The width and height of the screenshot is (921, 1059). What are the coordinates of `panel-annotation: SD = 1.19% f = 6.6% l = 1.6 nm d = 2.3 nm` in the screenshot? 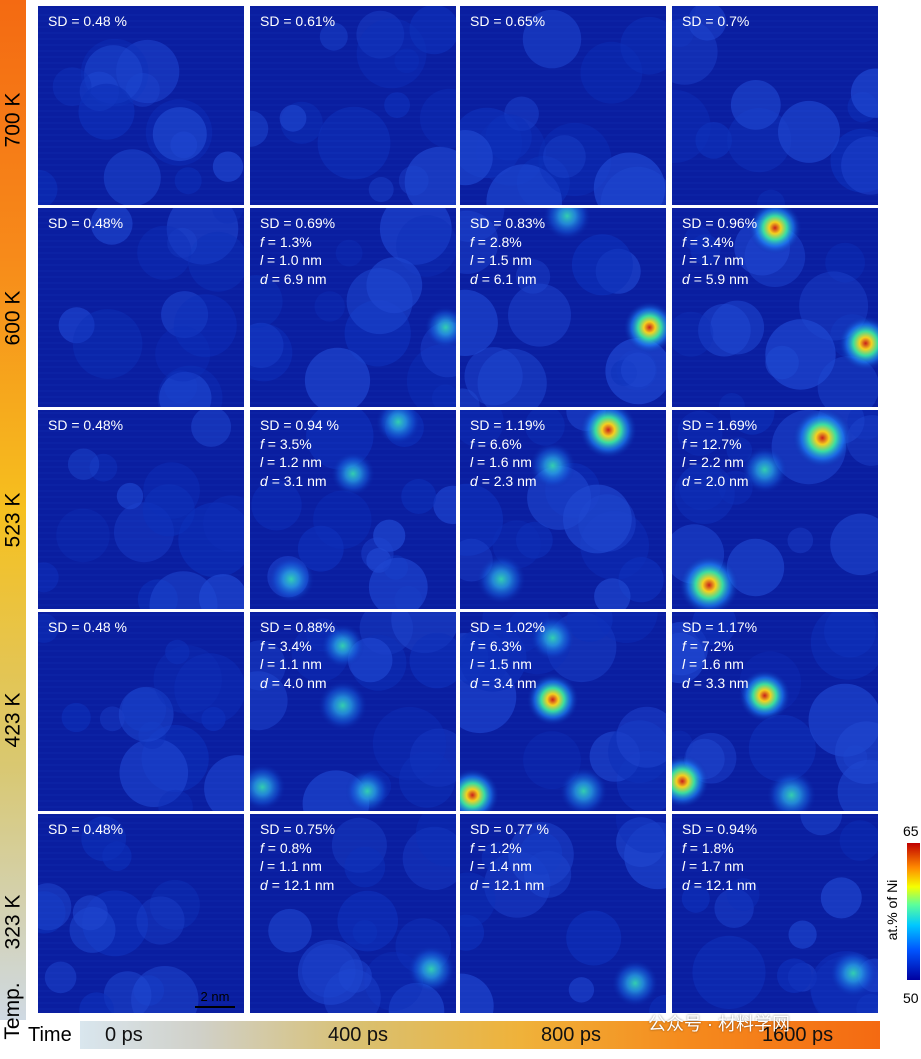 It's located at (507, 453).